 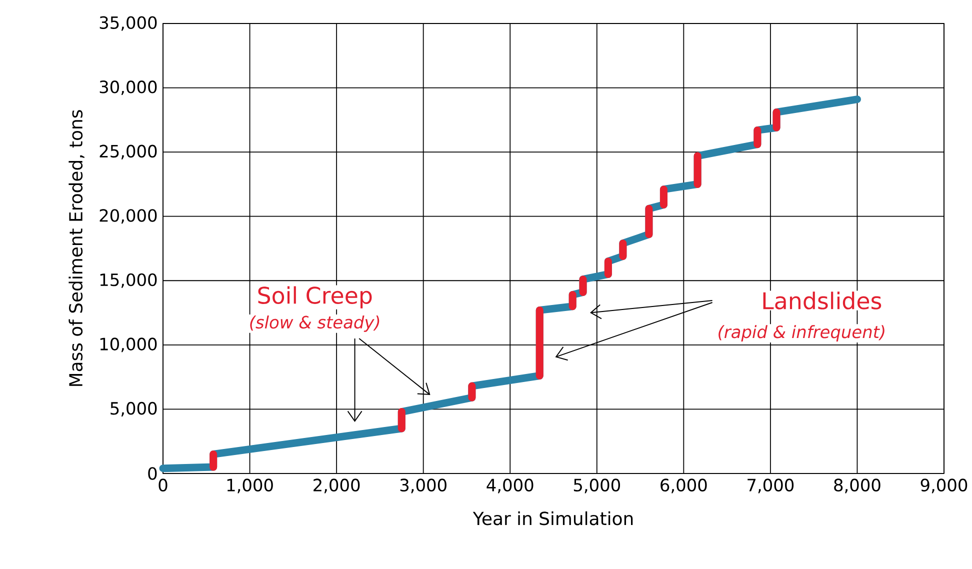 What do you see at coordinates (801, 333) in the screenshot?
I see `annotation: (rapid & infrequent)` at bounding box center [801, 333].